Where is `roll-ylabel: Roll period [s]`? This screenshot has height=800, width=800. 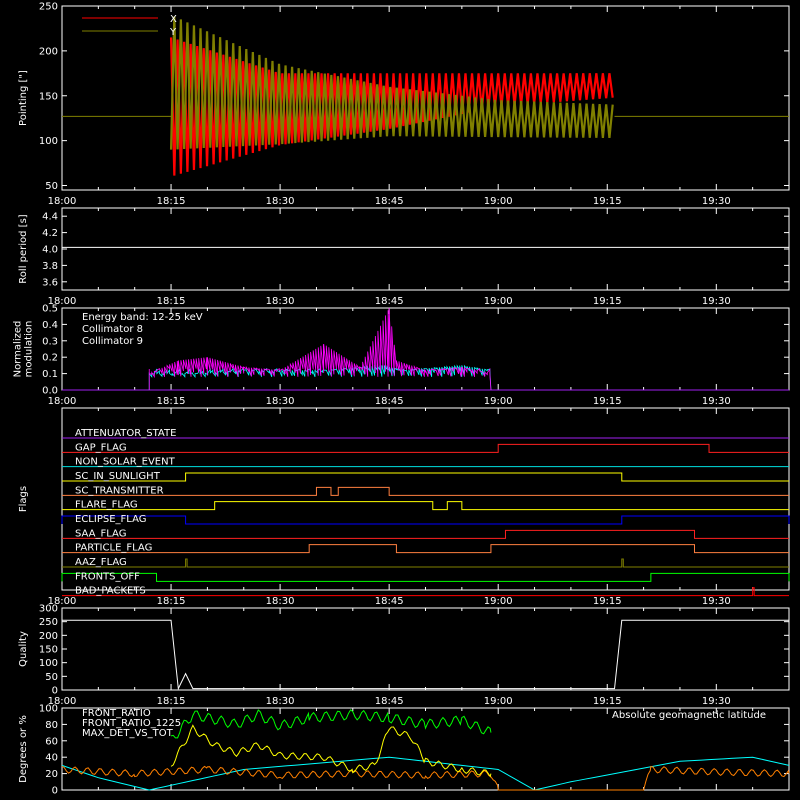
roll-ylabel: Roll period [s] is located at coordinates (23, 248).